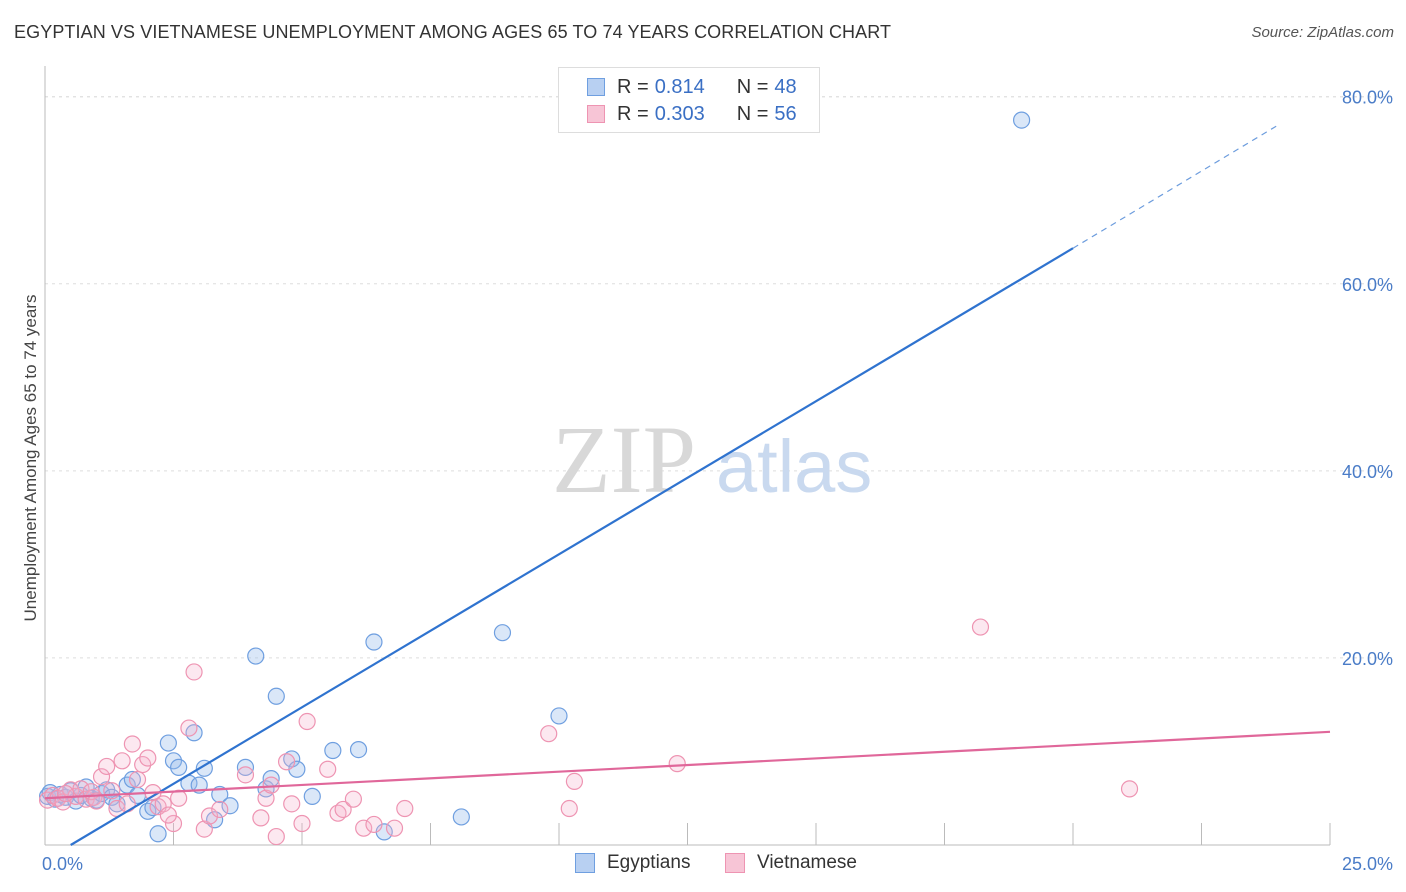 Image resolution: width=1406 pixels, height=892 pixels. What do you see at coordinates (62, 864) in the screenshot?
I see `x-tick-label-0: 0.0%` at bounding box center [62, 864].